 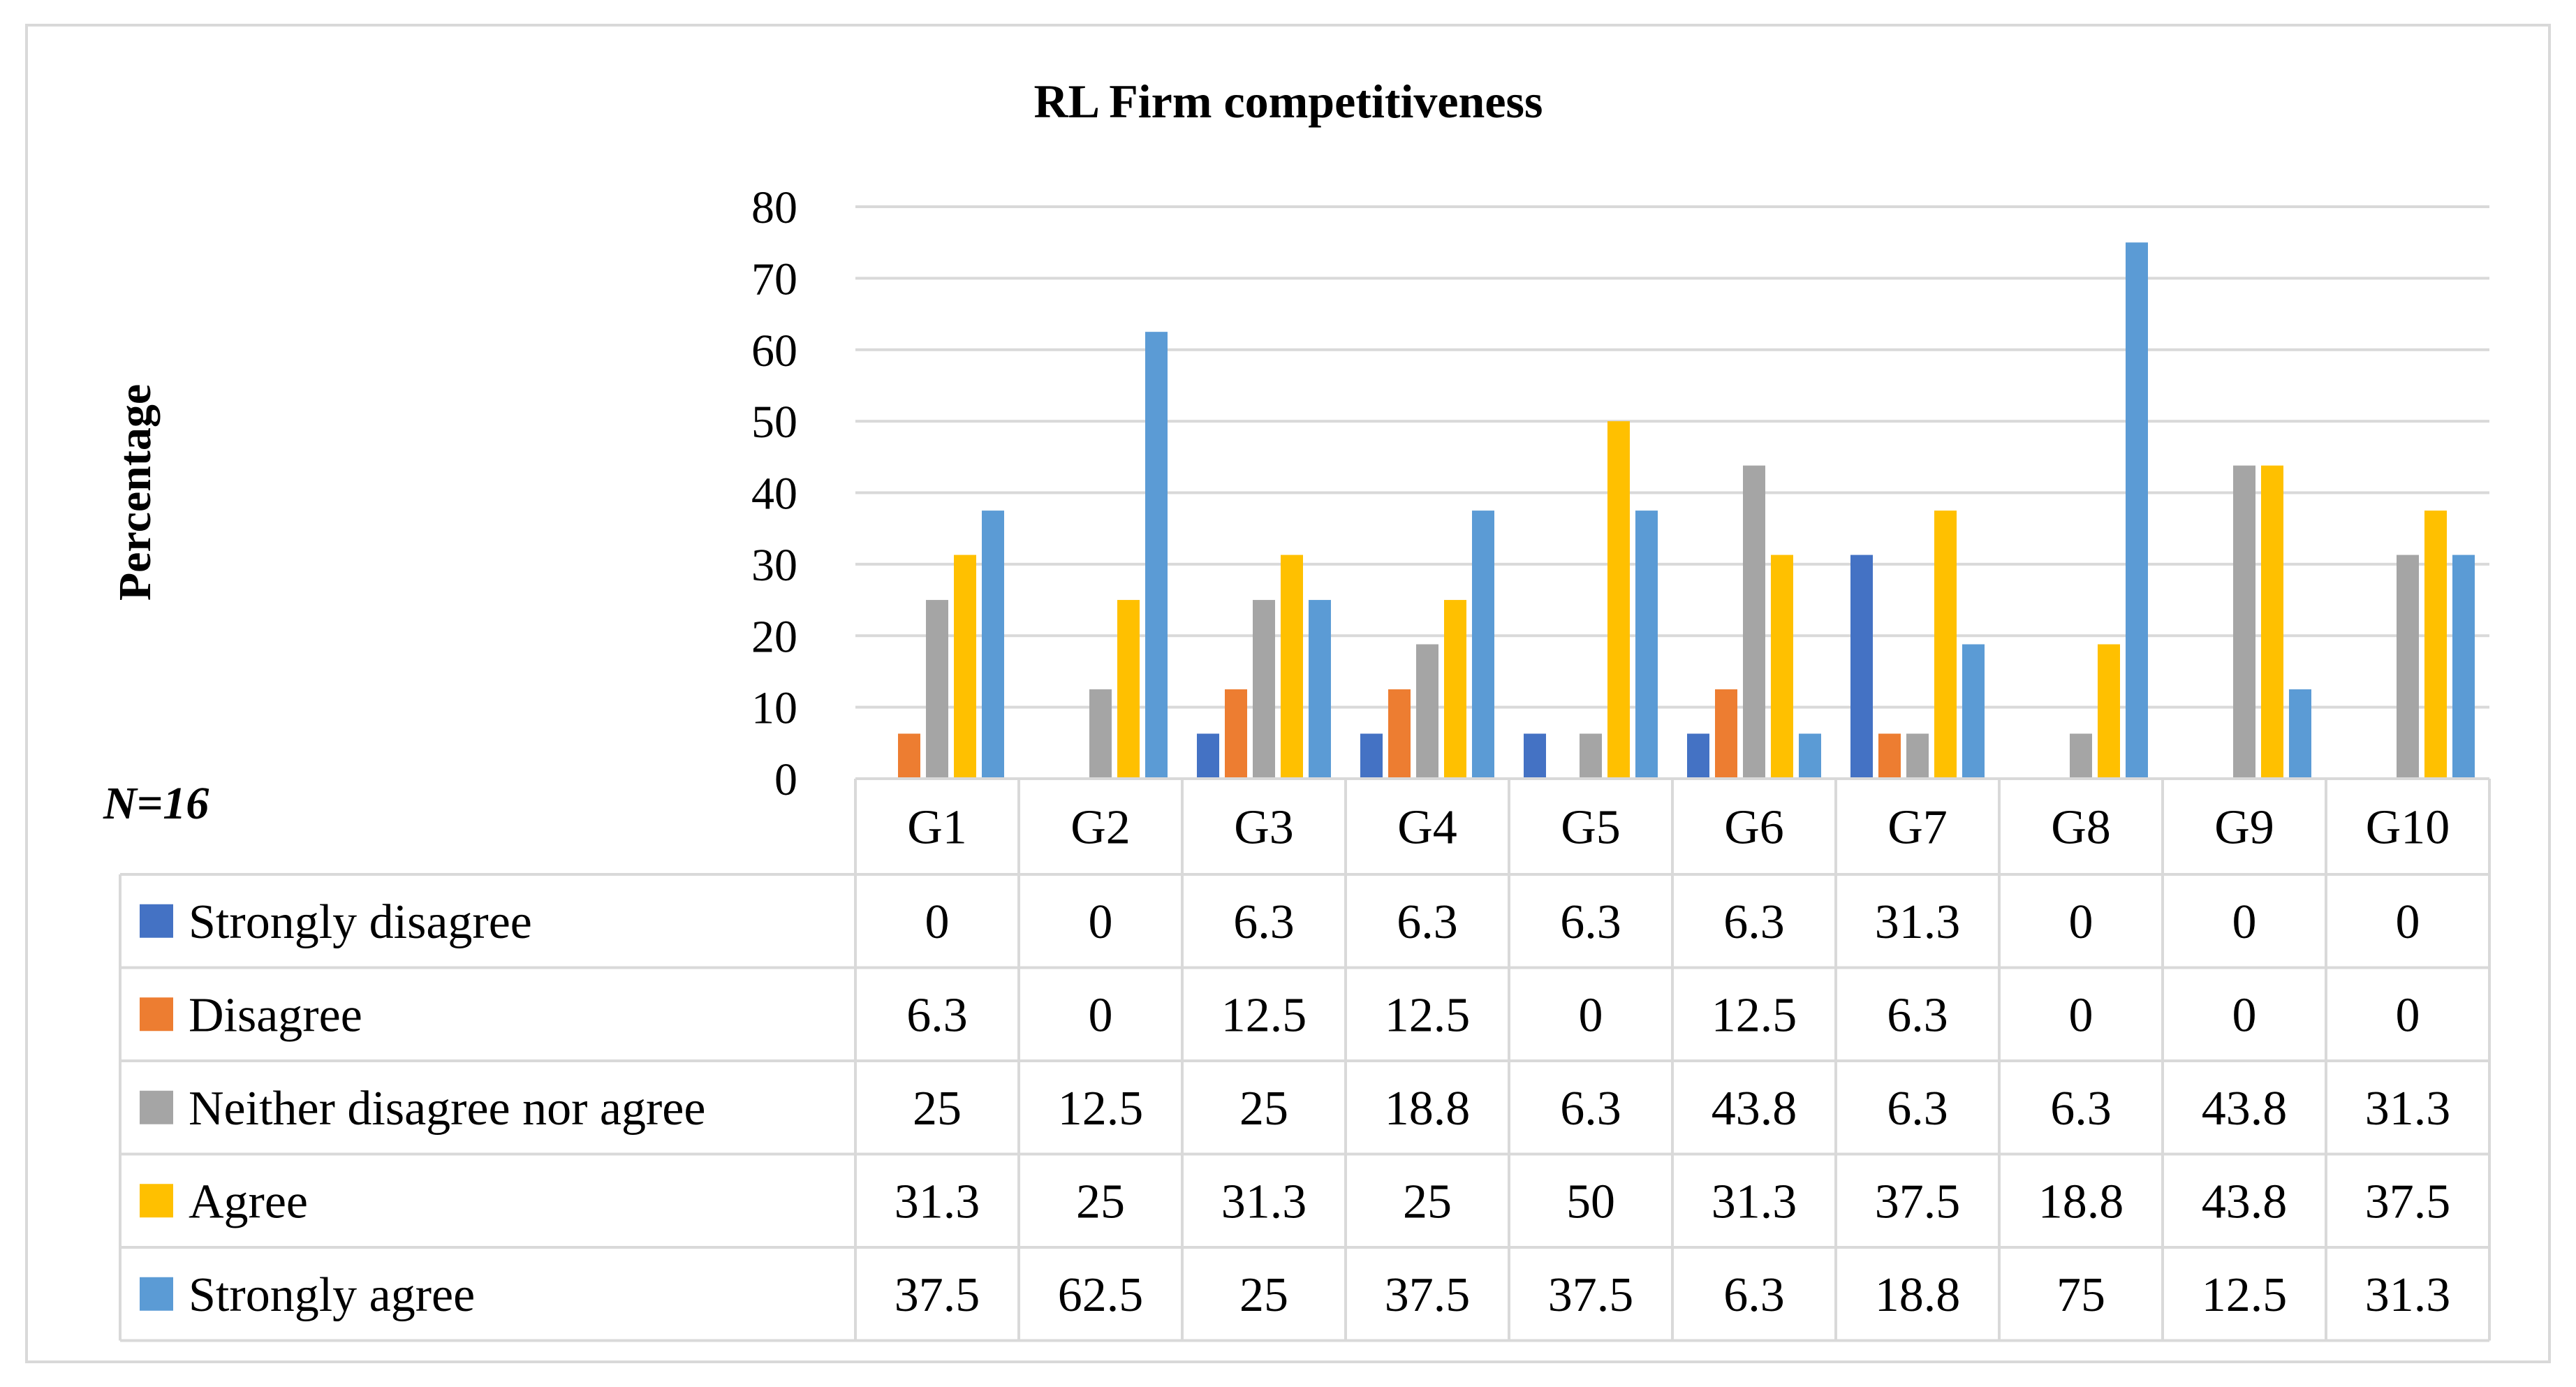 I want to click on bar-g1-disagree, so click(x=909, y=756).